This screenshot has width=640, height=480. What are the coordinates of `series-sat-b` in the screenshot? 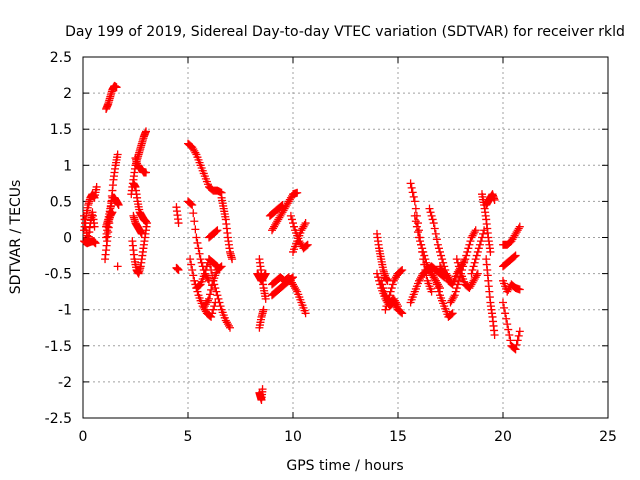 It's located at (89, 227).